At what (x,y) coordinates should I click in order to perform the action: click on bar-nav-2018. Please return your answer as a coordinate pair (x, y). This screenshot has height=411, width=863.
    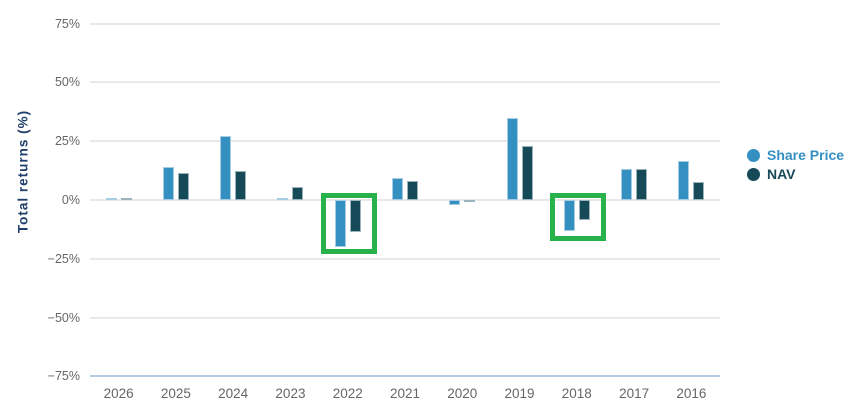
    Looking at the image, I should click on (584, 210).